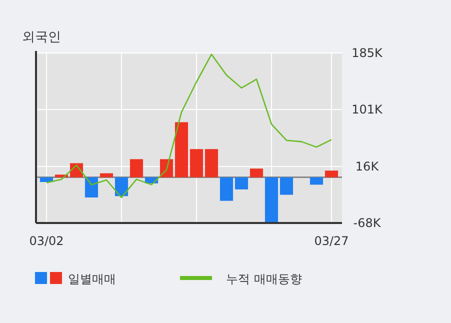 The width and height of the screenshot is (451, 323). Describe the element at coordinates (368, 53) in the screenshot. I see `y-tick-label: 185K` at that location.